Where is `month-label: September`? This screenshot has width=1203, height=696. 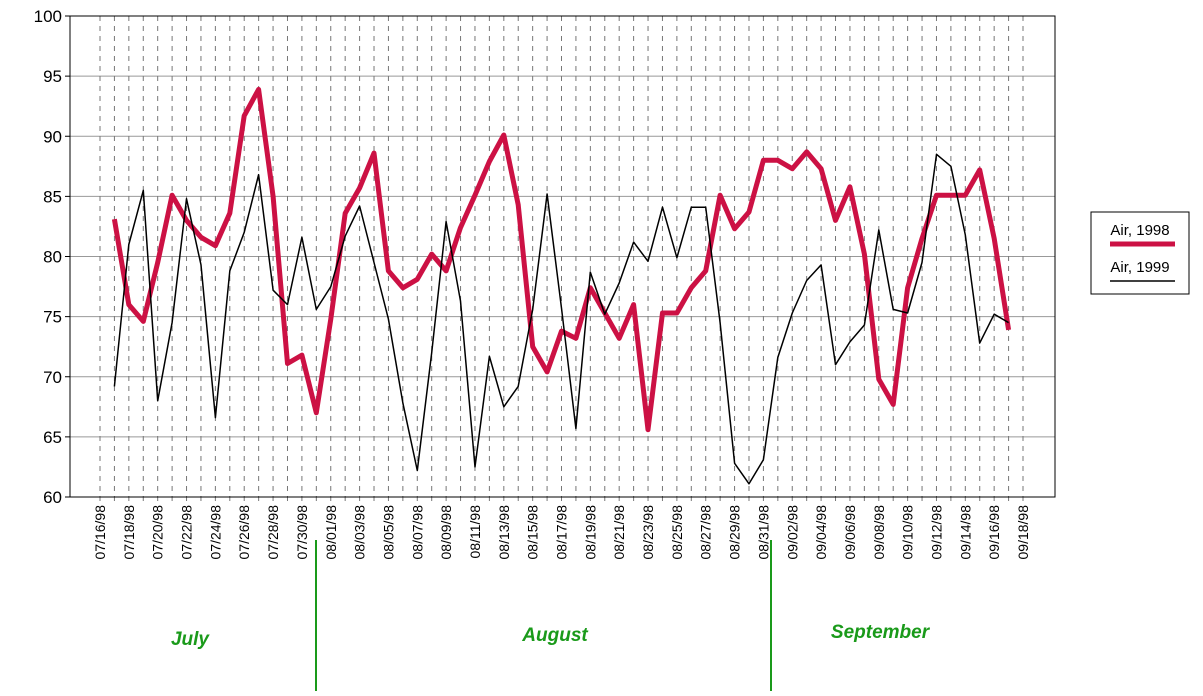 month-label: September is located at coordinates (881, 632).